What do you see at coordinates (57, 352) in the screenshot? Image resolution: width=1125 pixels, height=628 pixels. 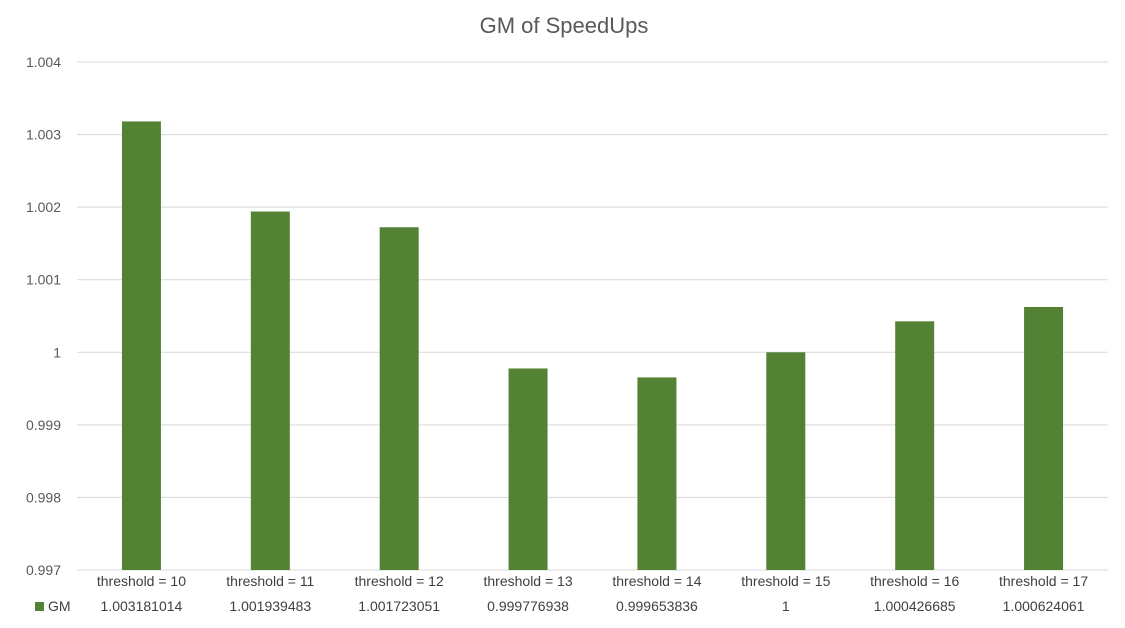 I see `y-tick-label: 1` at bounding box center [57, 352].